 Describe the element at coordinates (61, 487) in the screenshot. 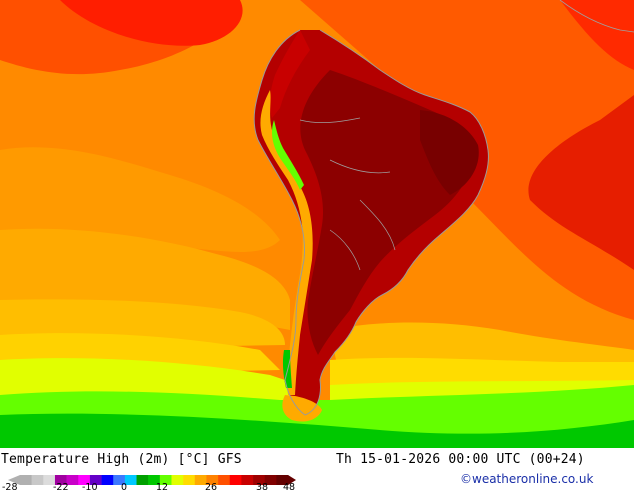

I see `legend-tick-label: -22` at that location.